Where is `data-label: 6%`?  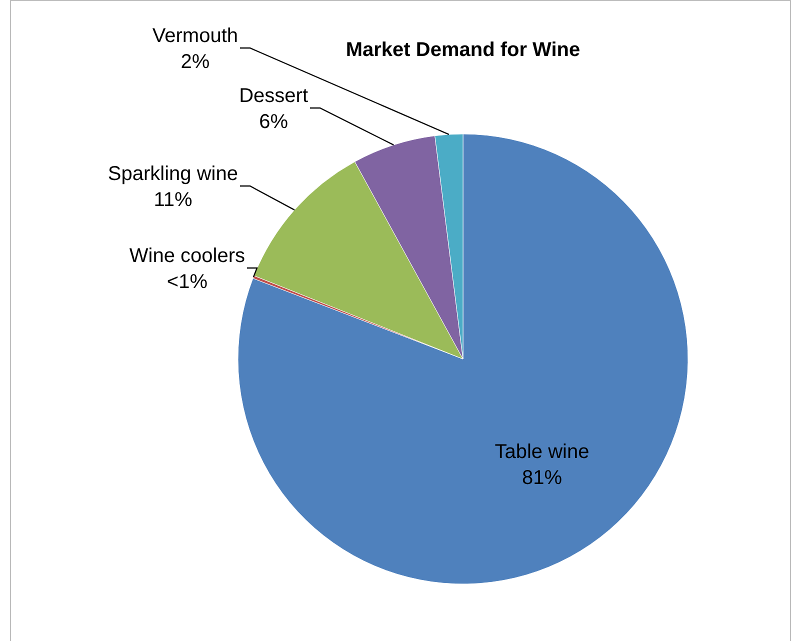
data-label: 6% is located at coordinates (273, 122).